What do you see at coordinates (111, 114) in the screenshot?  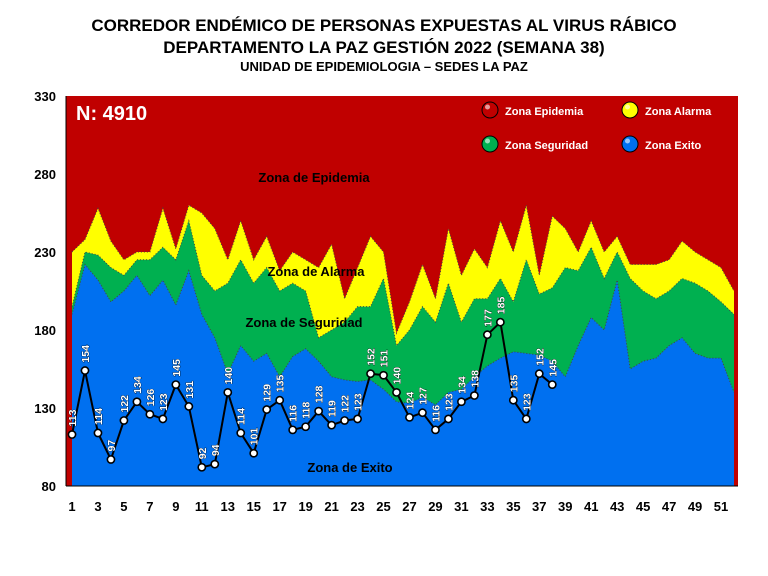 I see `n-total-label: N: 4910` at bounding box center [111, 114].